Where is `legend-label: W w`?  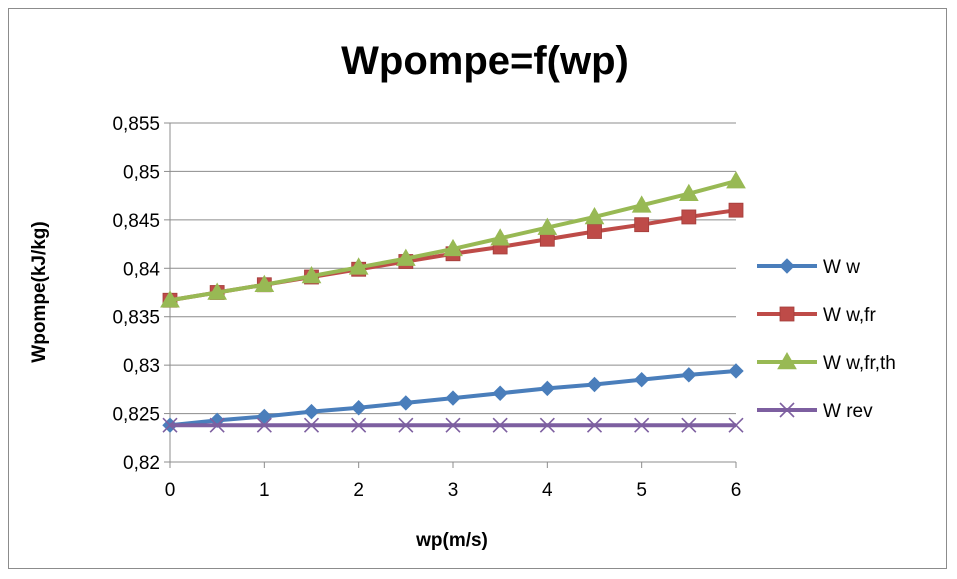
legend-label: W w is located at coordinates (841, 267).